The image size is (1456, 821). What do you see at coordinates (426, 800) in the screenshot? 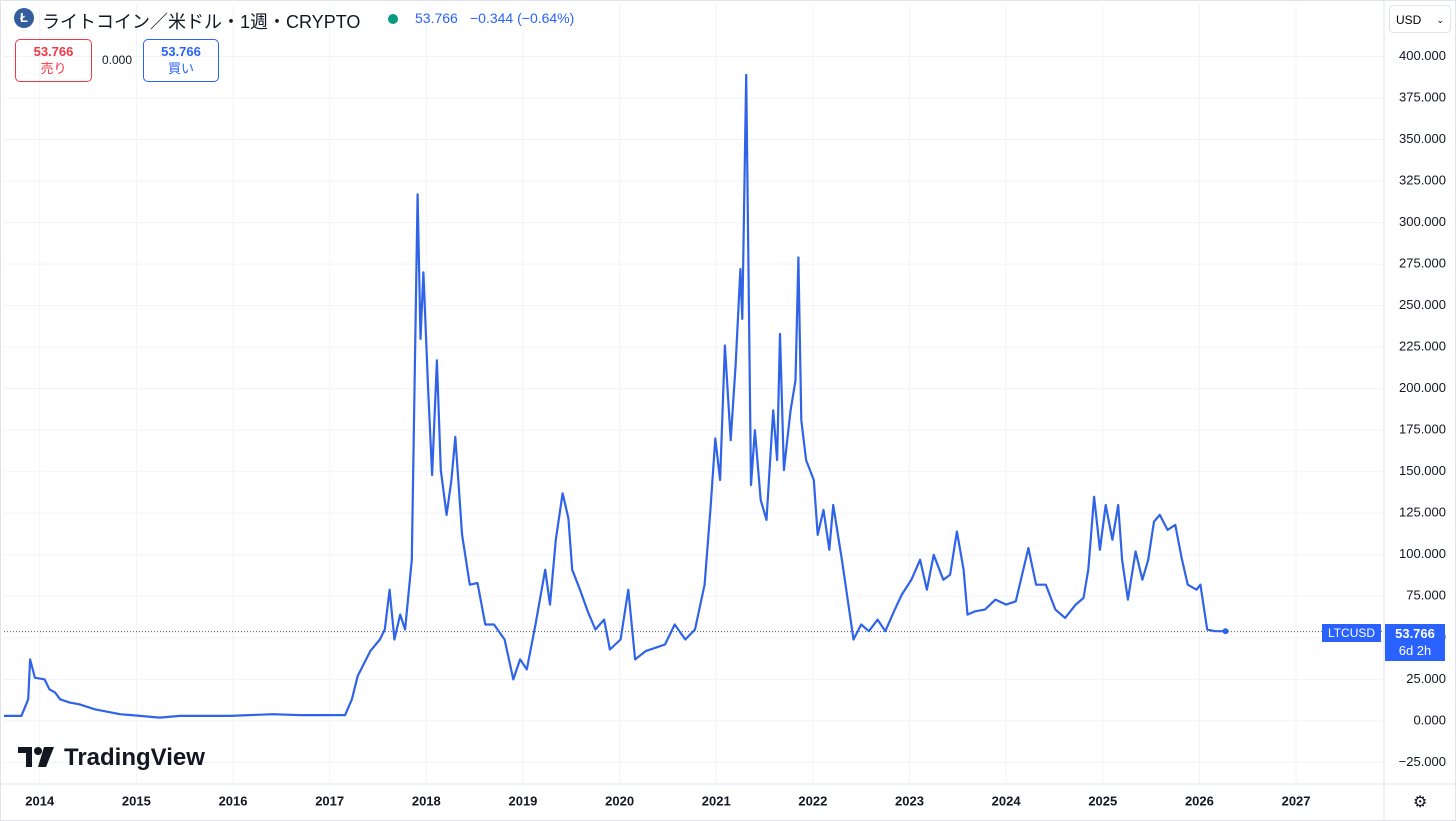
I see `x-tick-label: 2018` at bounding box center [426, 800].